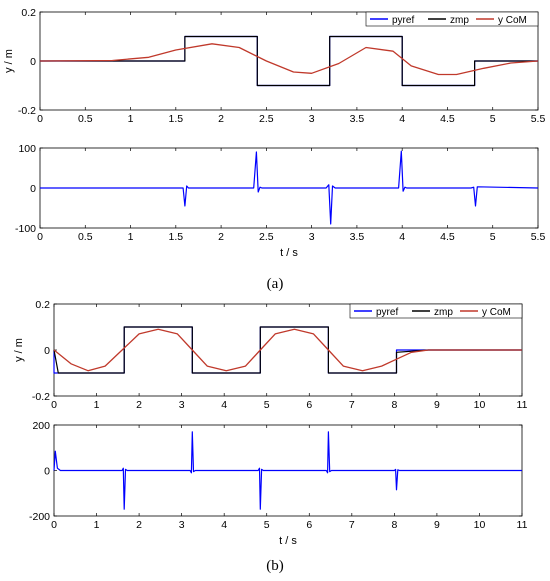  Describe the element at coordinates (275, 566) in the screenshot. I see `figure-caption: (b)` at that location.